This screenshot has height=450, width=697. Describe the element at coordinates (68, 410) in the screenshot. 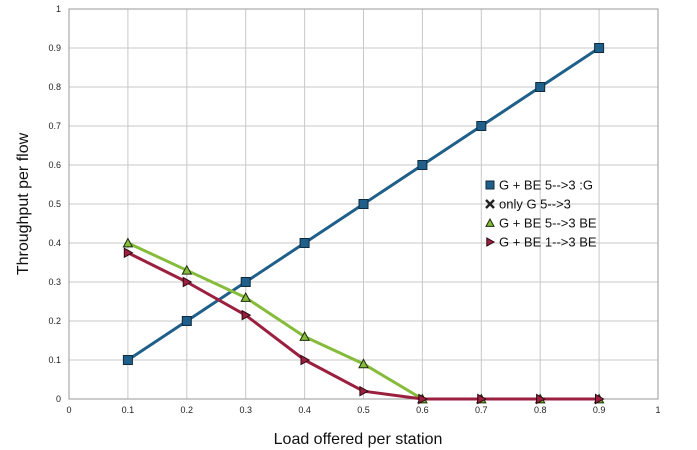

I see `x-tick-label: 0` at that location.